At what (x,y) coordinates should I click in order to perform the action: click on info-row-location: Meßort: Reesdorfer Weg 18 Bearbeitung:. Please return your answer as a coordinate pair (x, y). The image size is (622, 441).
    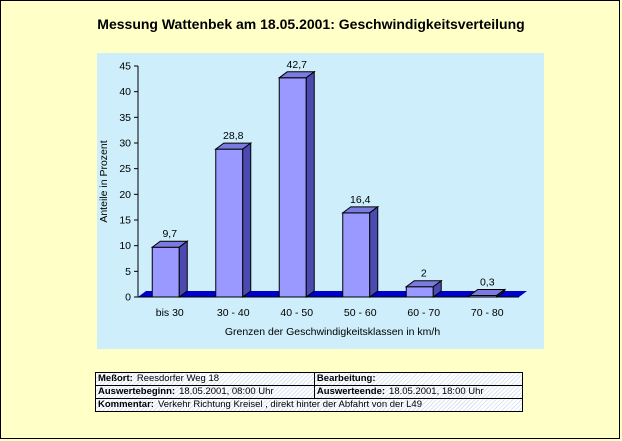
    Looking at the image, I should click on (309, 379).